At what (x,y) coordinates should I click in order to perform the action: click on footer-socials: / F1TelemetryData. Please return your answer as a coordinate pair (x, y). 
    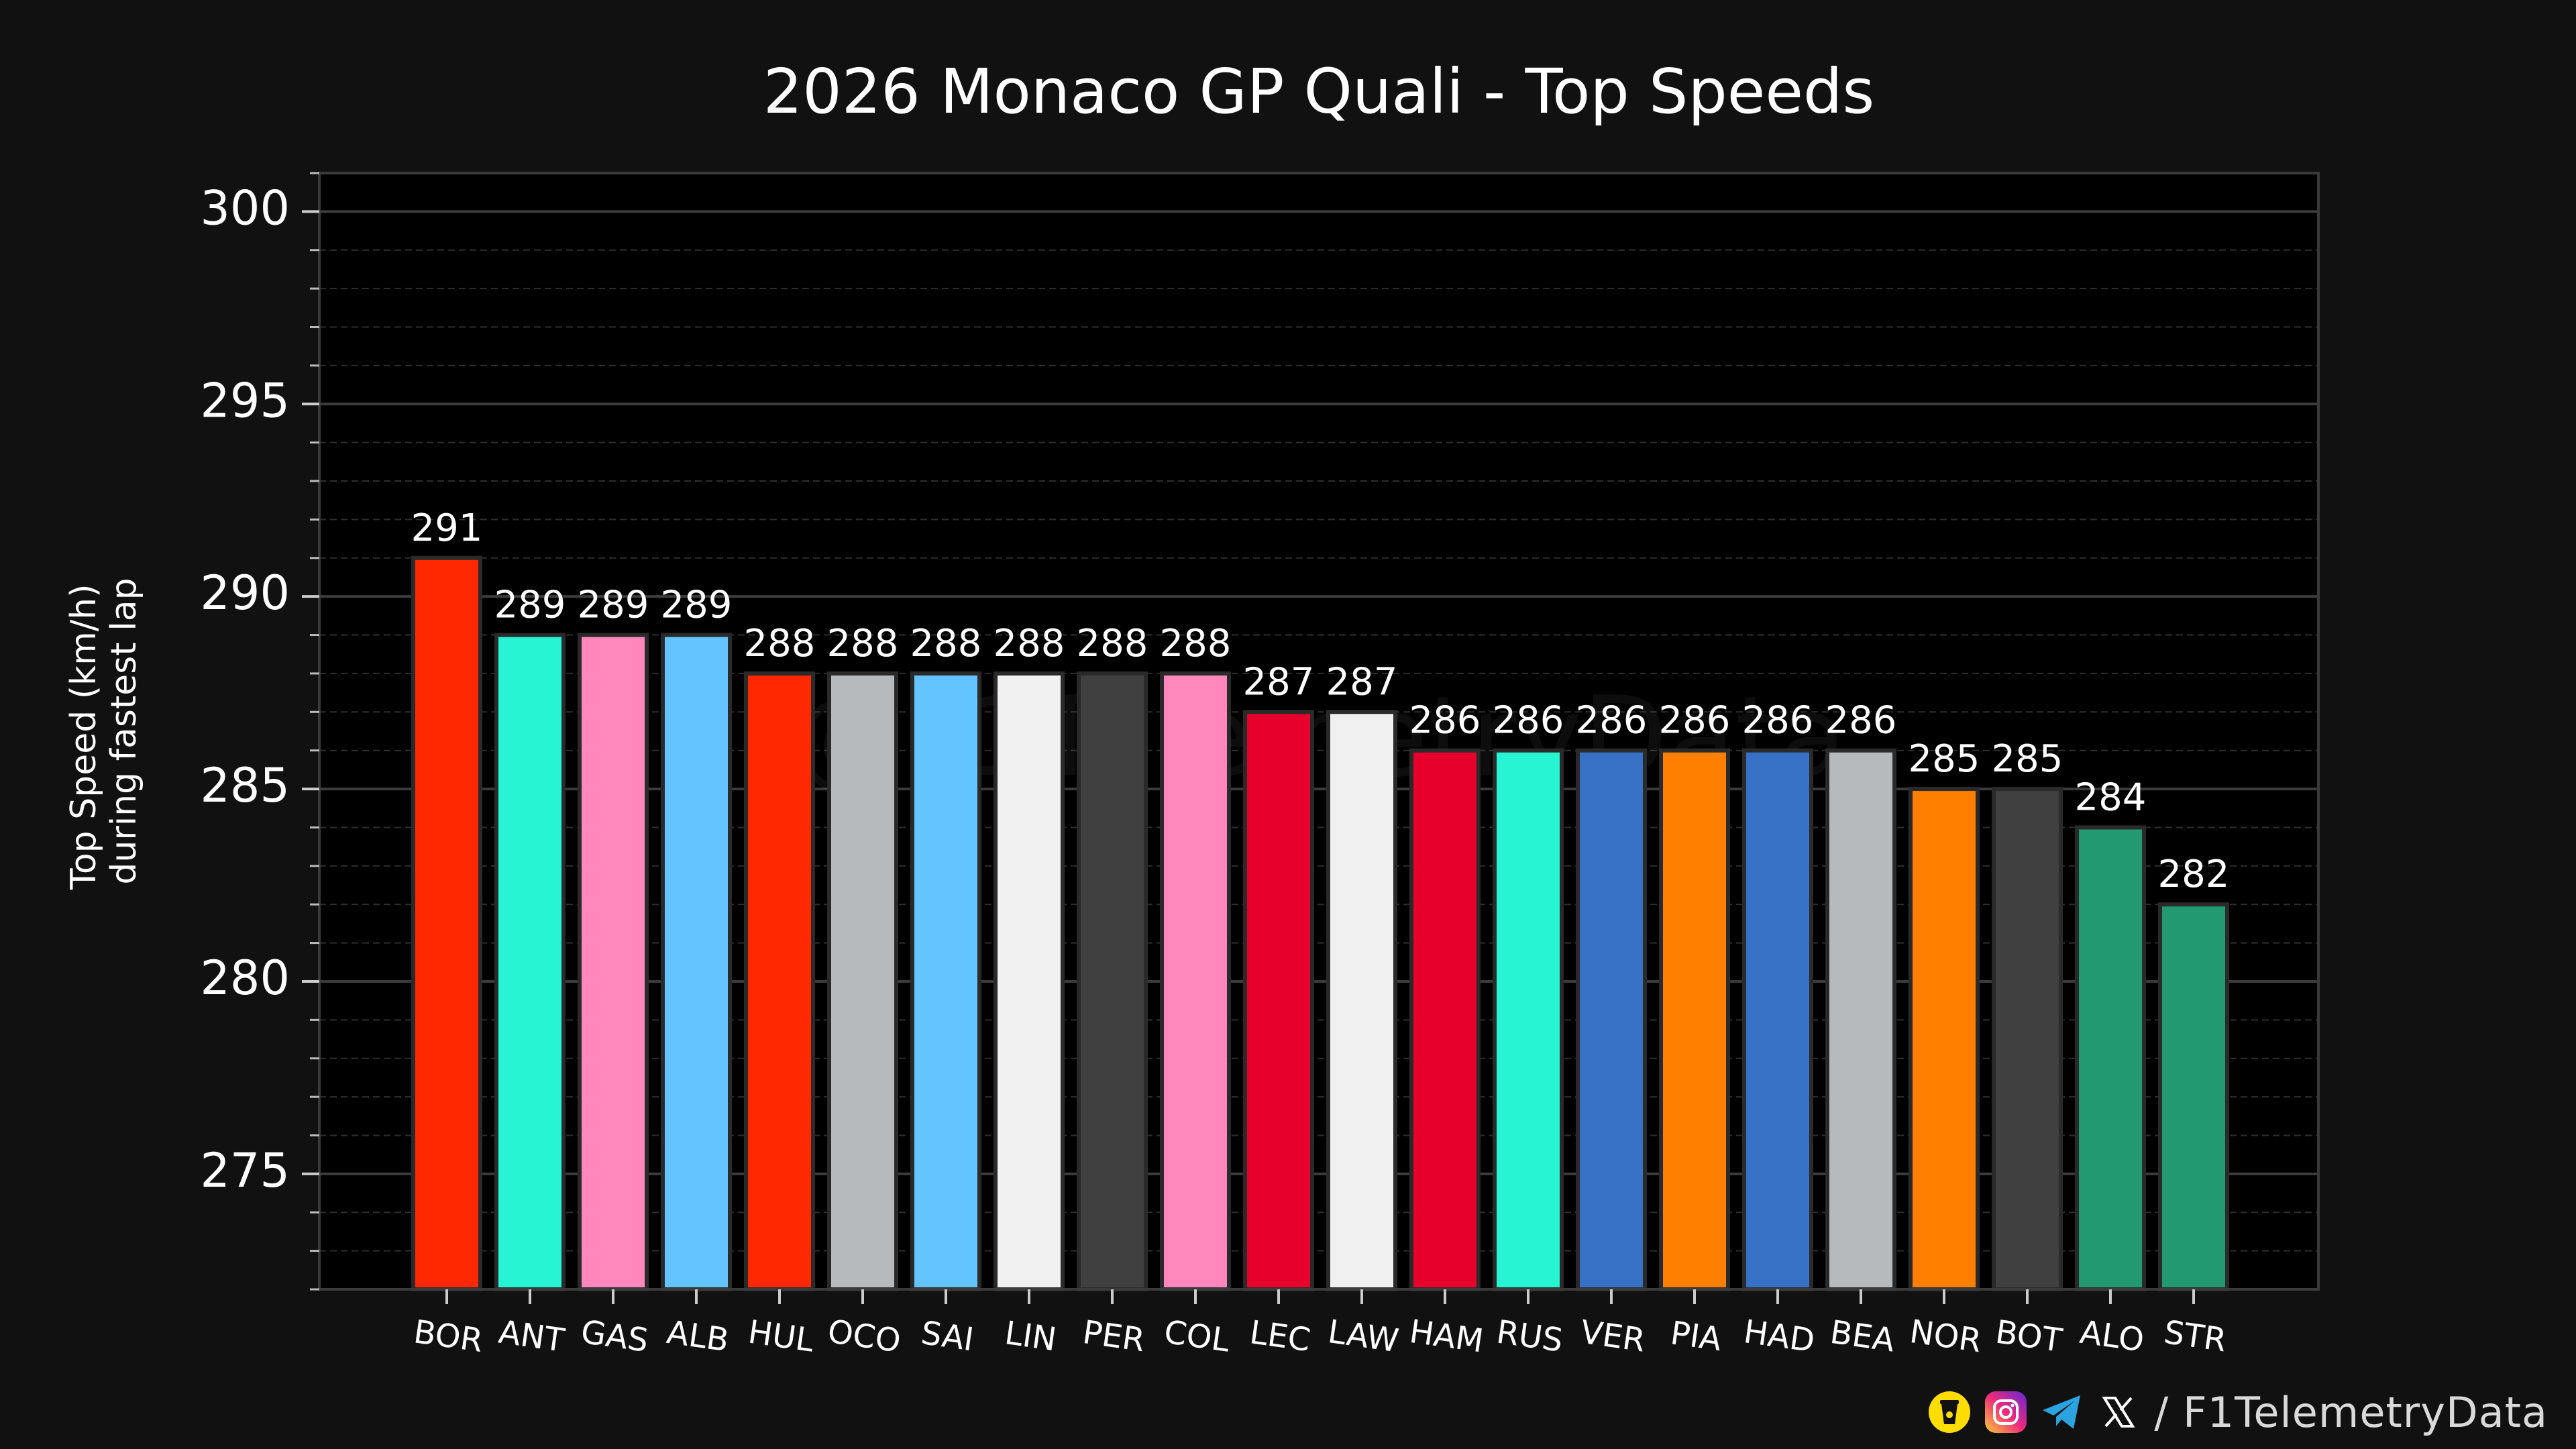
    Looking at the image, I should click on (2238, 1412).